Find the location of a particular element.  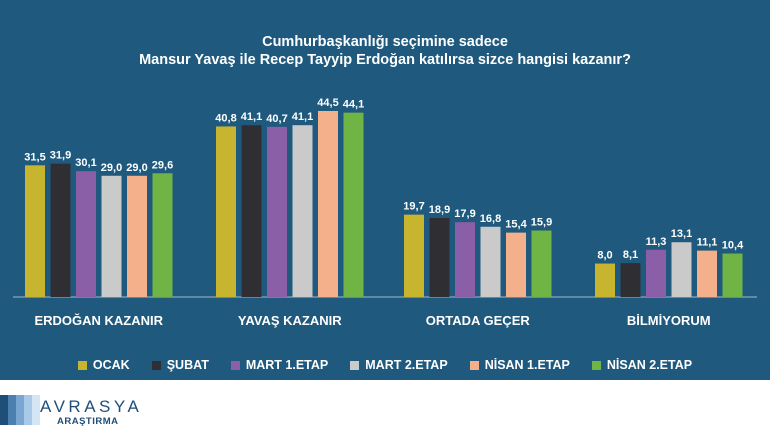

category-label-3: ORTADA GEÇER is located at coordinates (478, 320).